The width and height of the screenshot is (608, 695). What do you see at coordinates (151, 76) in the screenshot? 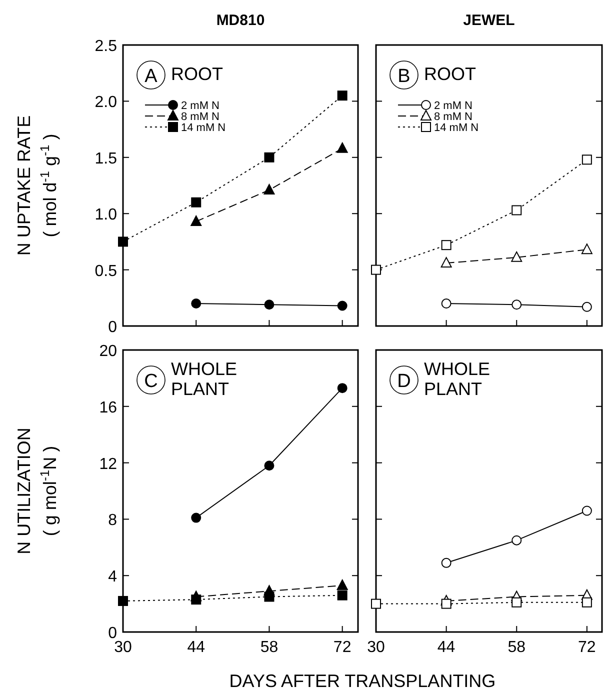
I see `annotation: A` at bounding box center [151, 76].